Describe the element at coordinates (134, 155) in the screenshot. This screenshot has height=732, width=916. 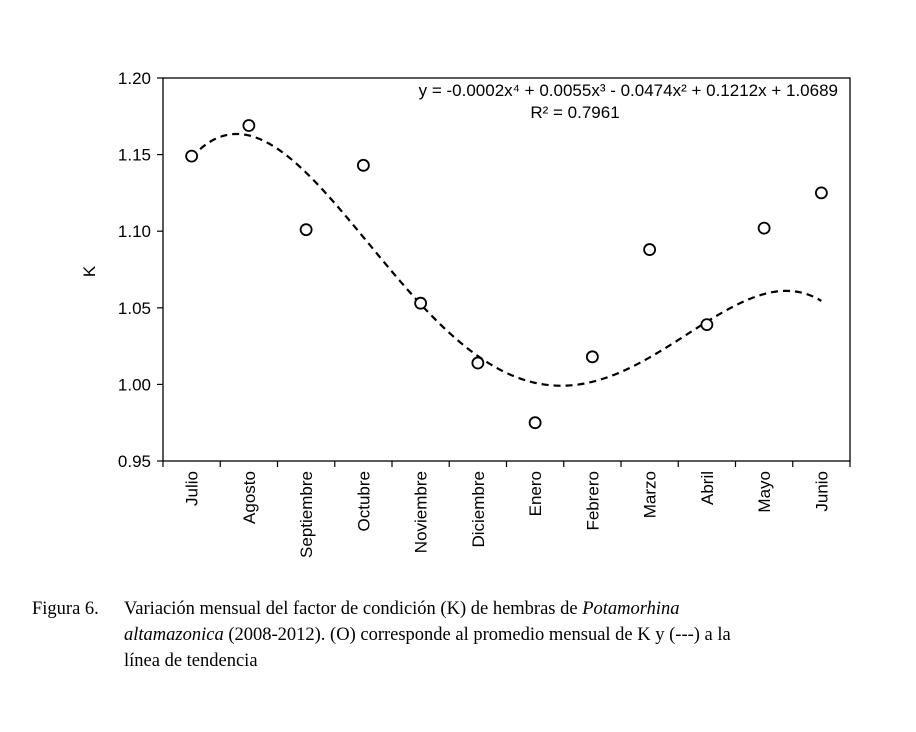
I see `y-tick-label: 1.15` at that location.